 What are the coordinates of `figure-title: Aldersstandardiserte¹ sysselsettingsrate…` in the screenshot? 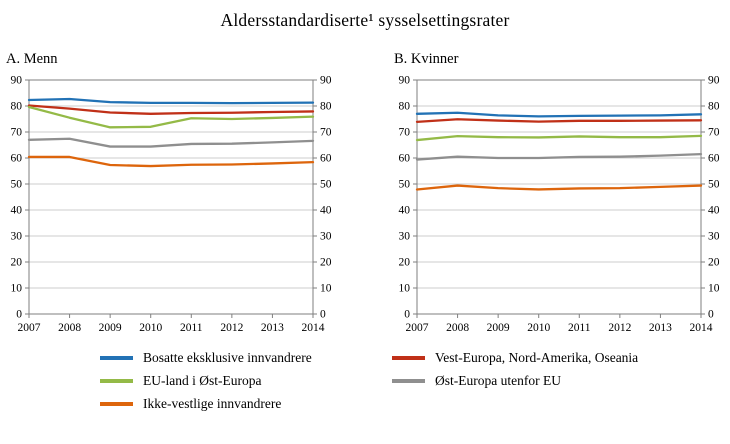 It's located at (365, 20).